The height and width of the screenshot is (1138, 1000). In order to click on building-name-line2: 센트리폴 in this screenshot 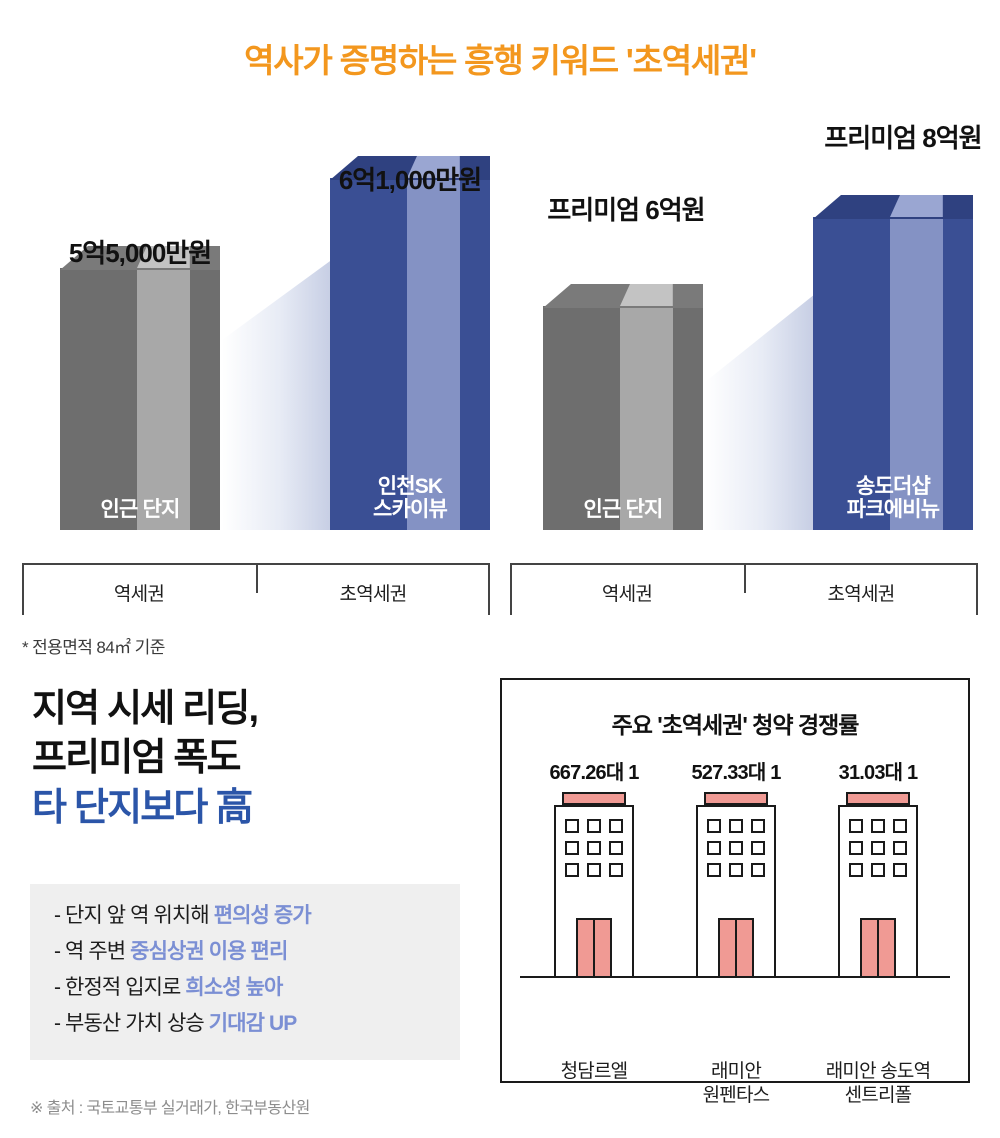, I will do `click(878, 1095)`.